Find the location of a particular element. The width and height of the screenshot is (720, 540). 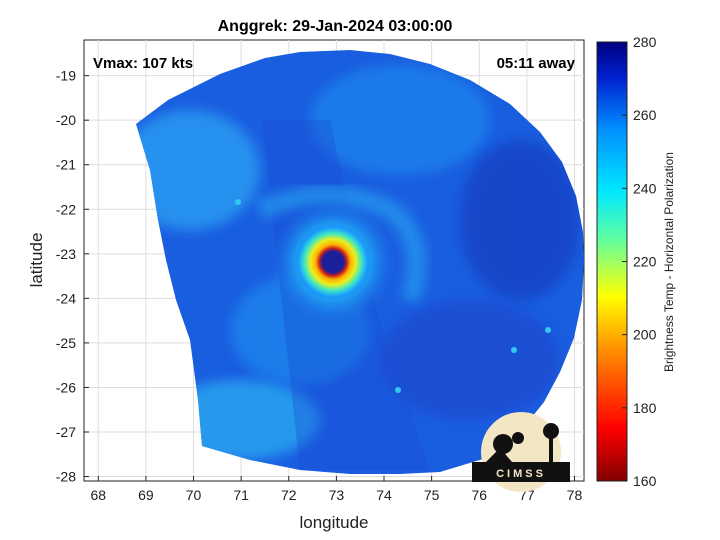

cimss-logo-text: CIMSS is located at coordinates (521, 474).